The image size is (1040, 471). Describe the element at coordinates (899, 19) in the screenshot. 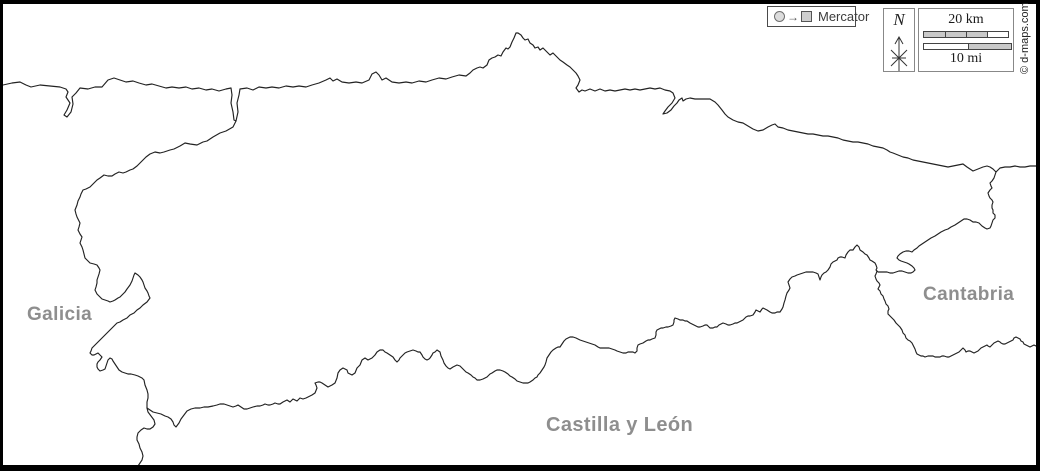

I see `north-label: N` at that location.